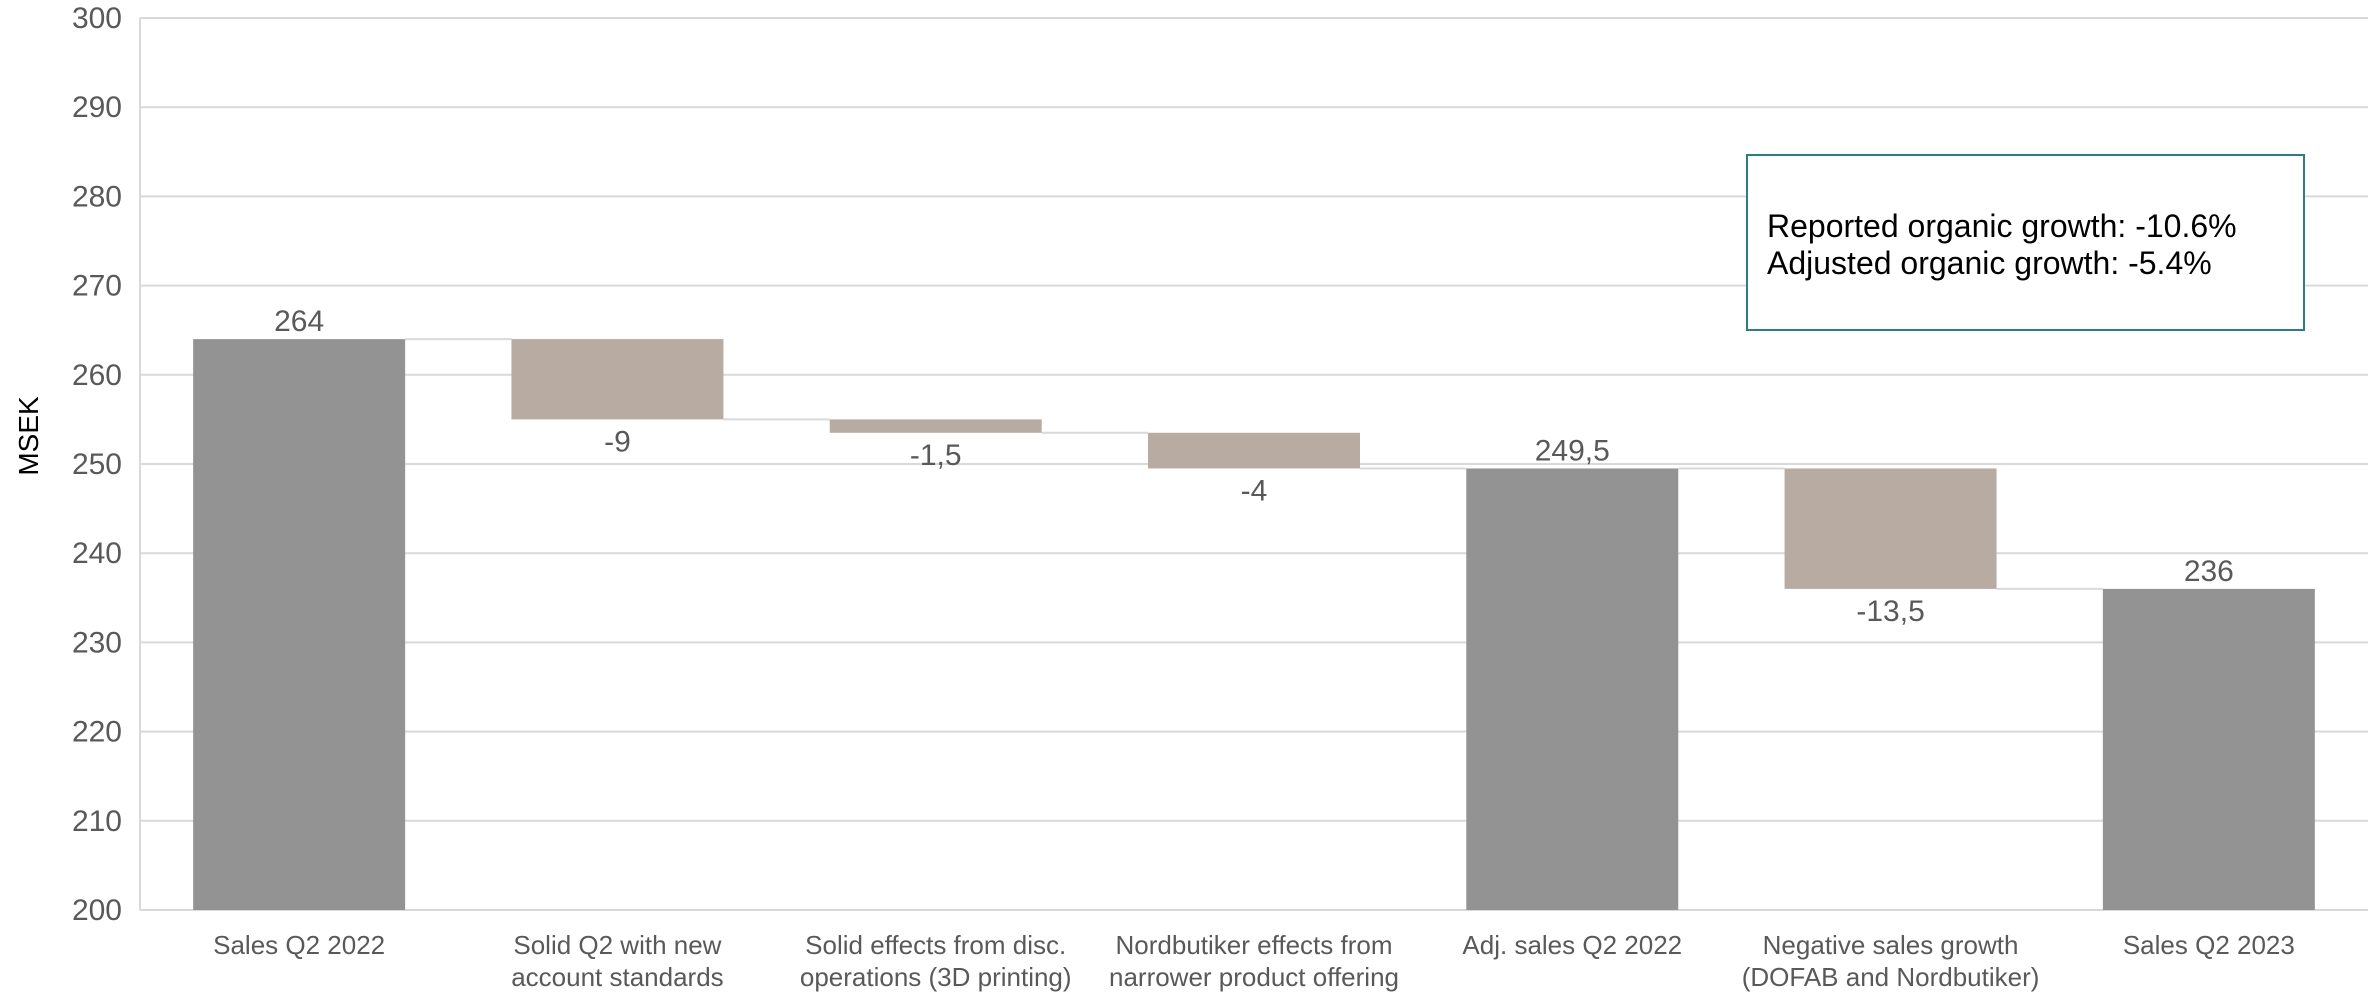 This screenshot has height=993, width=2379. I want to click on y-tick-label: 230, so click(97, 642).